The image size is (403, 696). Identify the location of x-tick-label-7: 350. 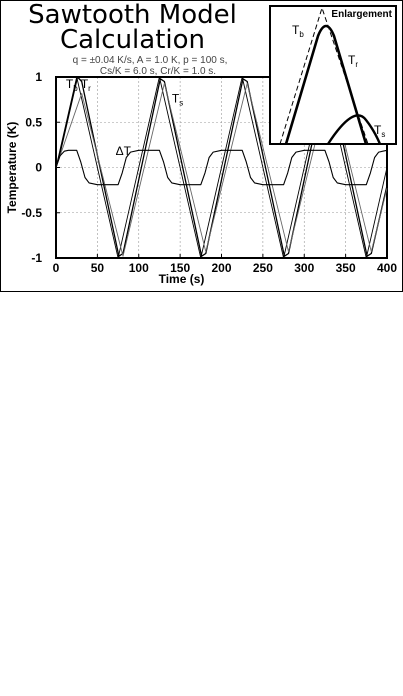
(346, 268).